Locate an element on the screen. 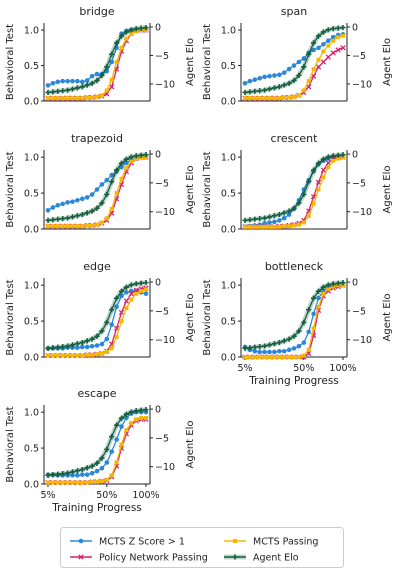  legend-marker is located at coordinates (81, 557).